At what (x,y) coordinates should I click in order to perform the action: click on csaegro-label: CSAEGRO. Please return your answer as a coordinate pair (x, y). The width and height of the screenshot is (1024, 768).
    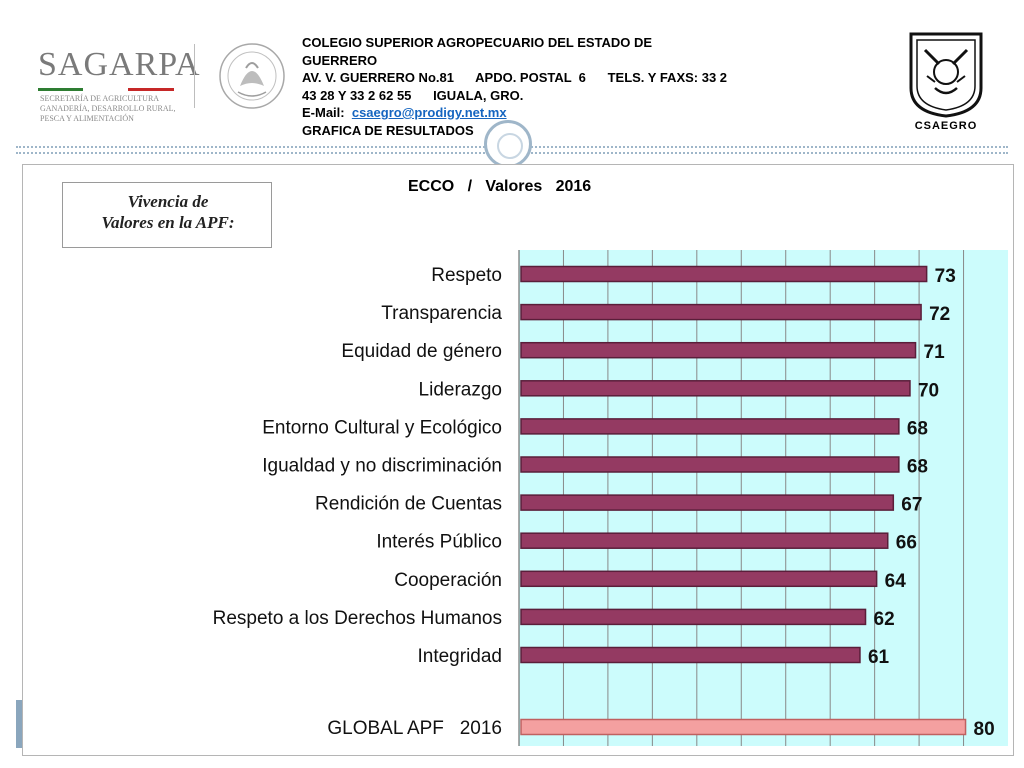
    Looking at the image, I should click on (946, 126).